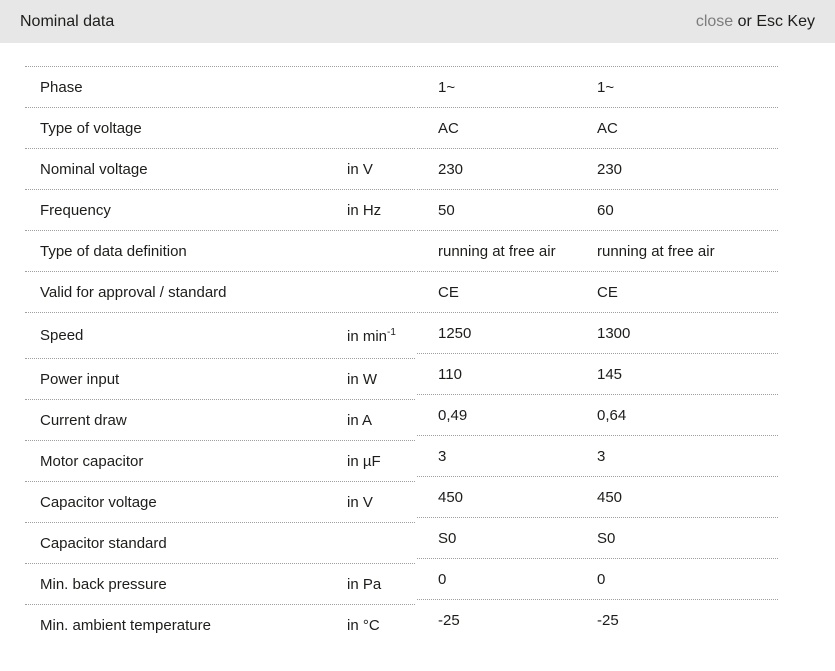  Describe the element at coordinates (601, 456) in the screenshot. I see `row-value-2: 3` at that location.